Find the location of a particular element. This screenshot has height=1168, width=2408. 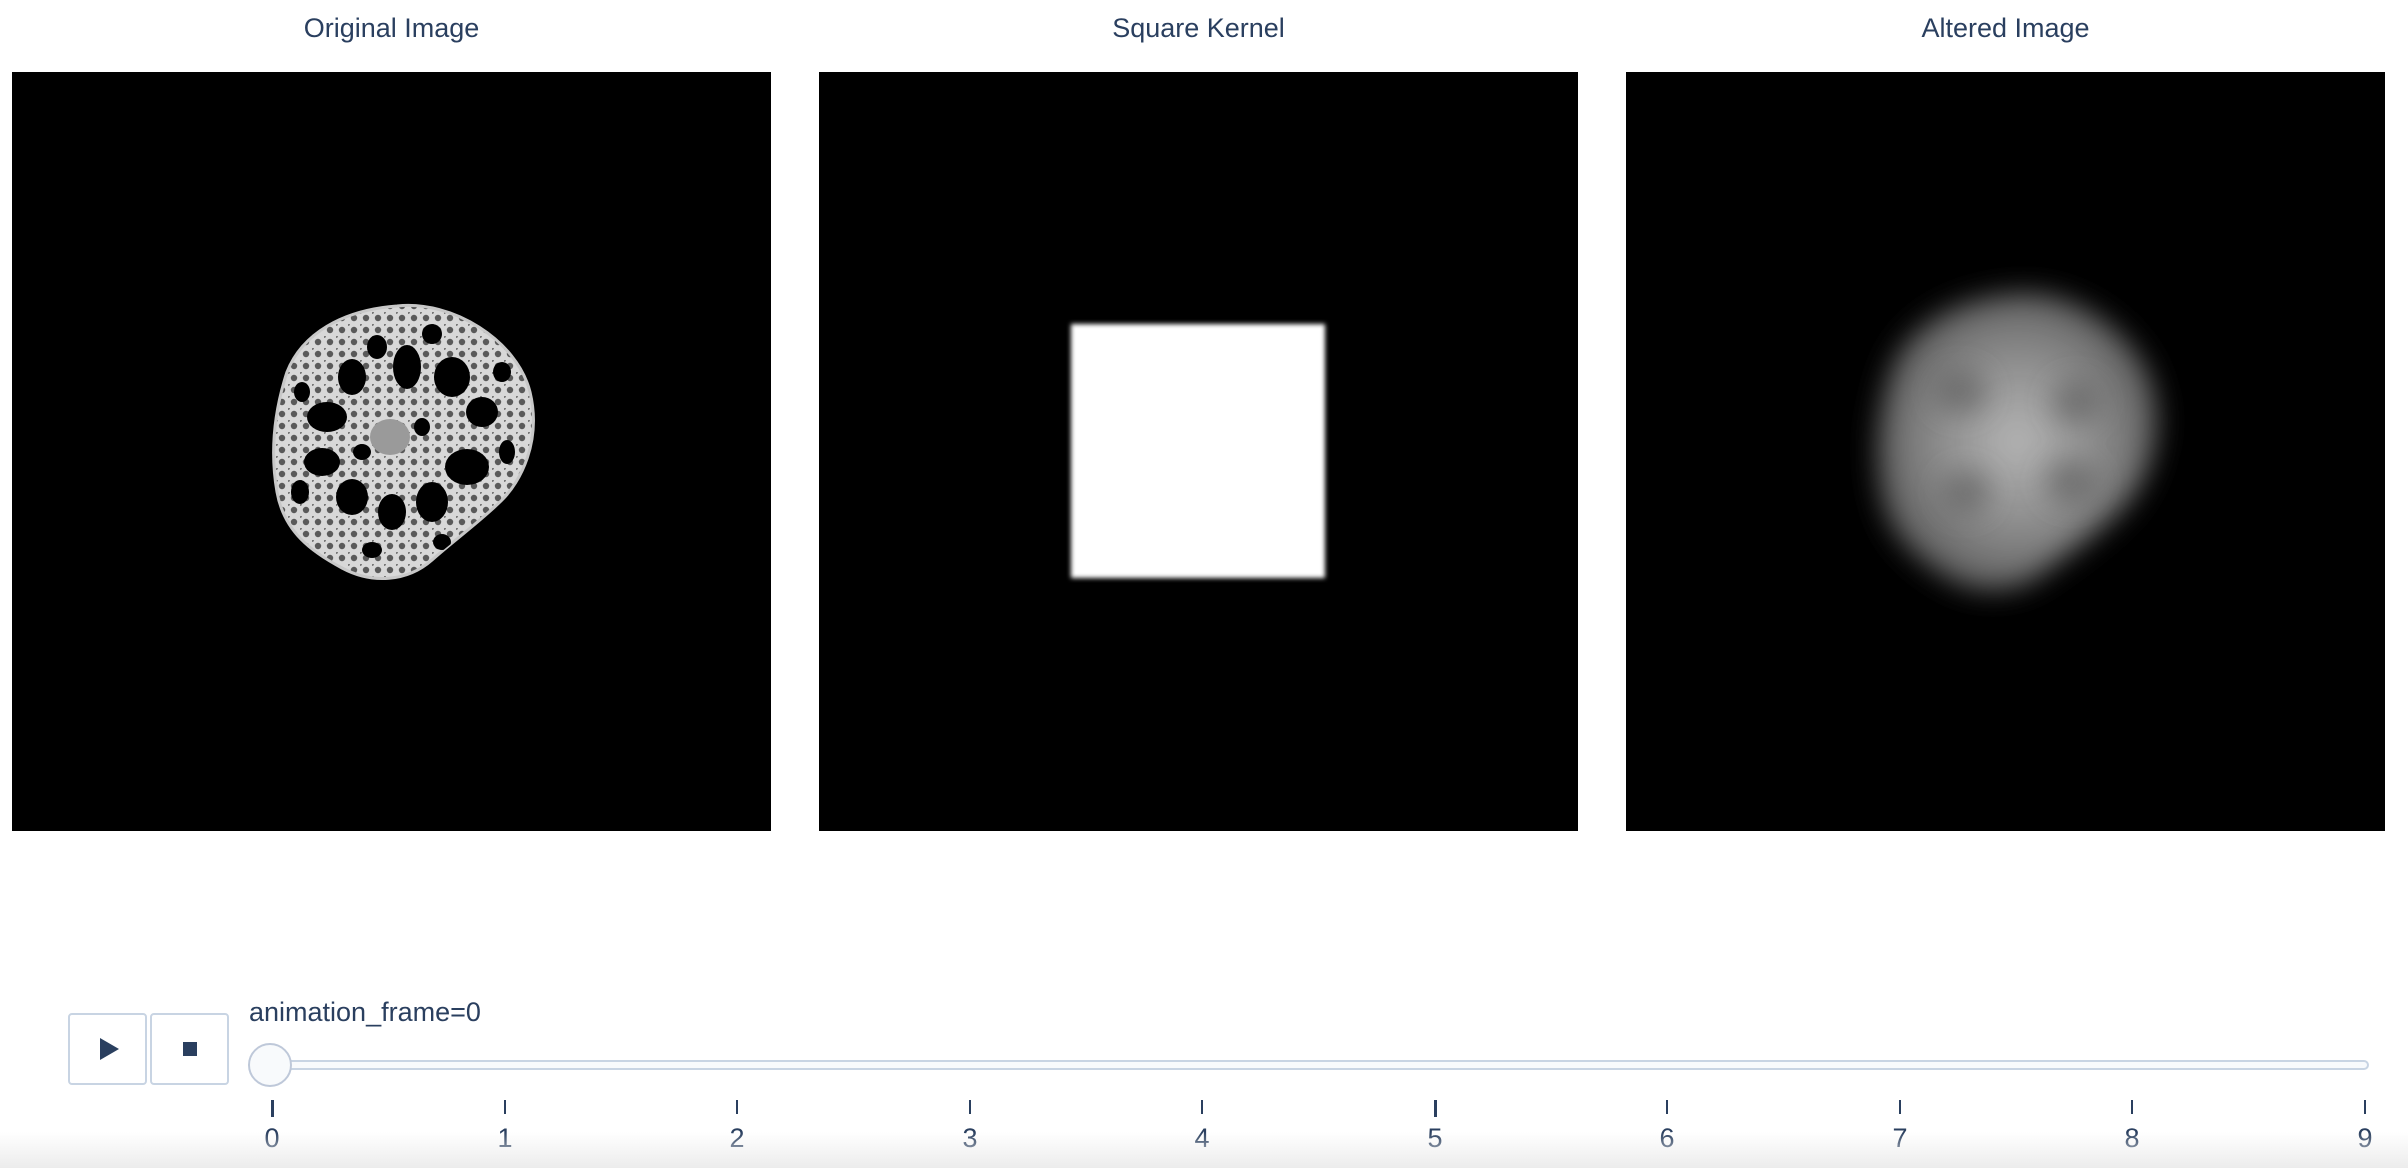

slider-tick-label: 7 is located at coordinates (1900, 1138).